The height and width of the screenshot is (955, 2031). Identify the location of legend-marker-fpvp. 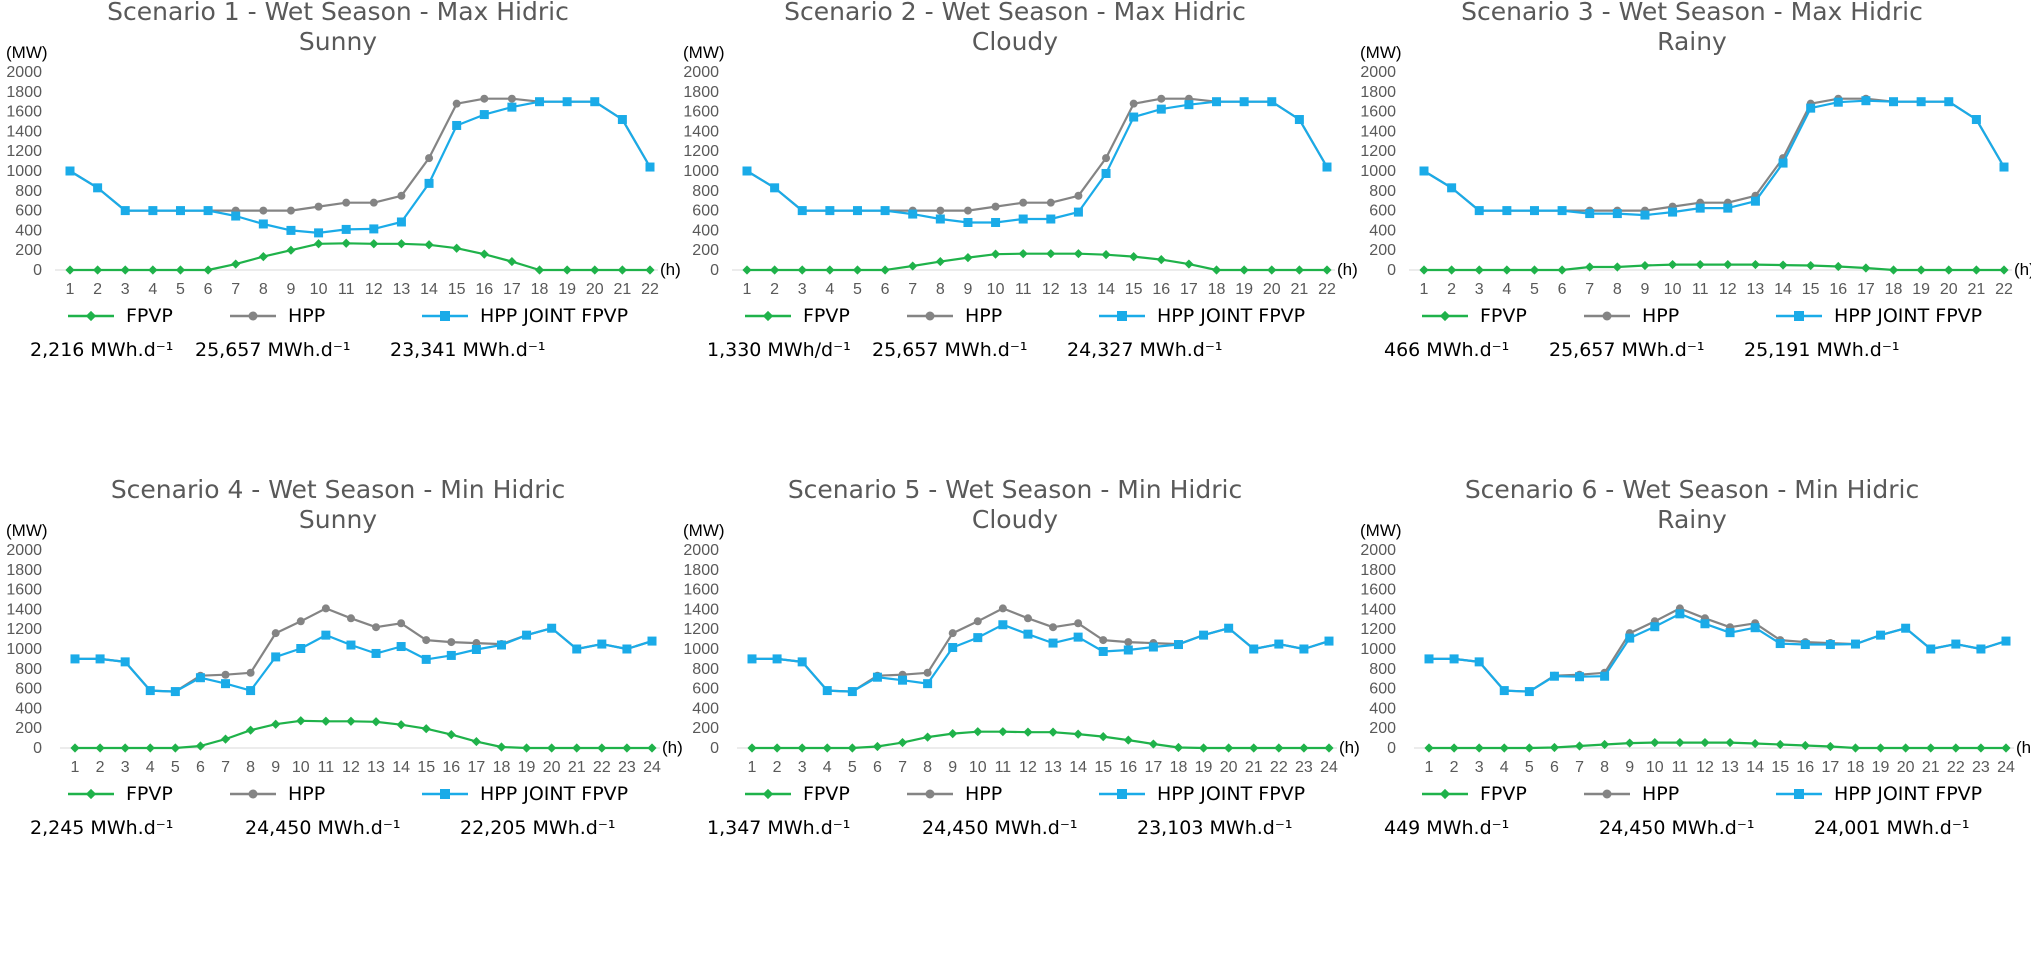
(1445, 794).